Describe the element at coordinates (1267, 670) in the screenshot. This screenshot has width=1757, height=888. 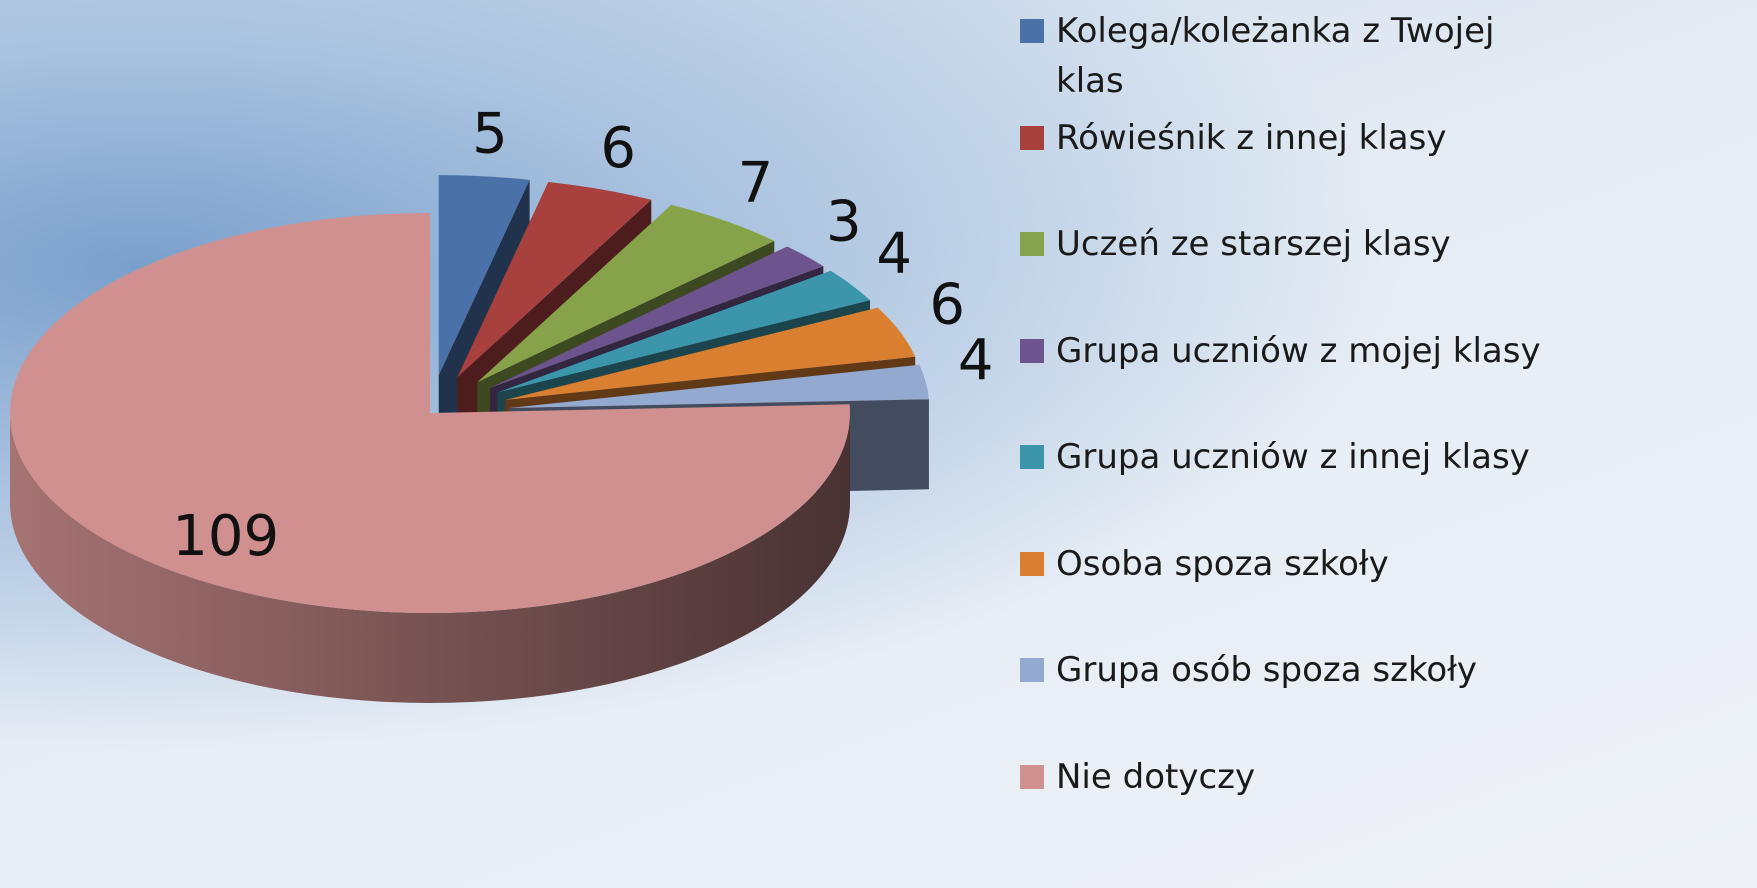
I see `legend-label: Grupa osób spoza szkoły` at that location.